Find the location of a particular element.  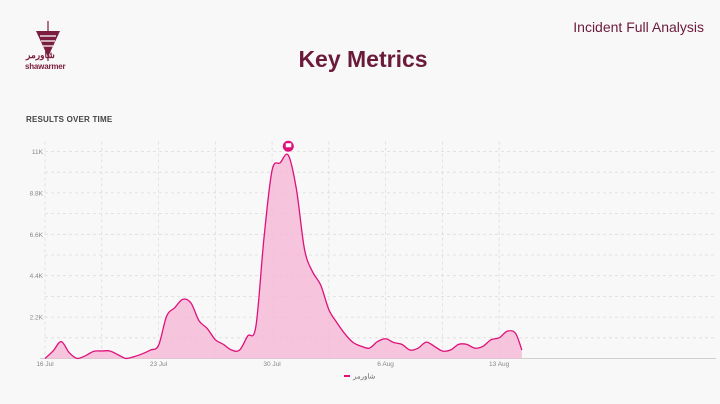

brand-name: shawarmer is located at coordinates (45, 66).